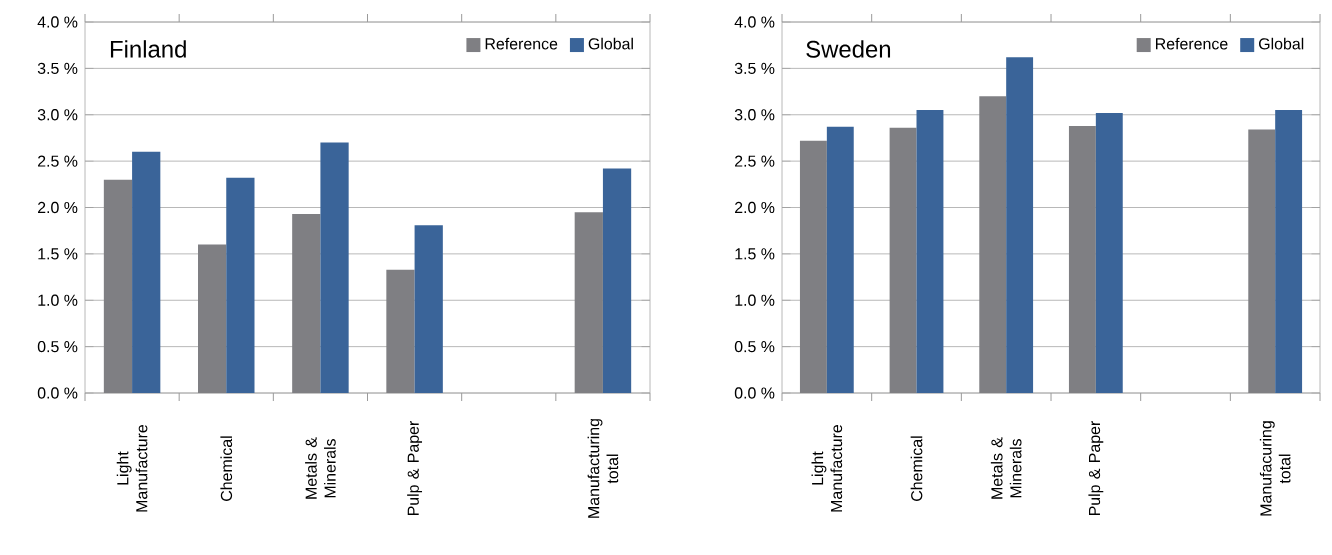 Image resolution: width=1332 pixels, height=555 pixels. What do you see at coordinates (848, 49) in the screenshot?
I see `text: Sweden` at bounding box center [848, 49].